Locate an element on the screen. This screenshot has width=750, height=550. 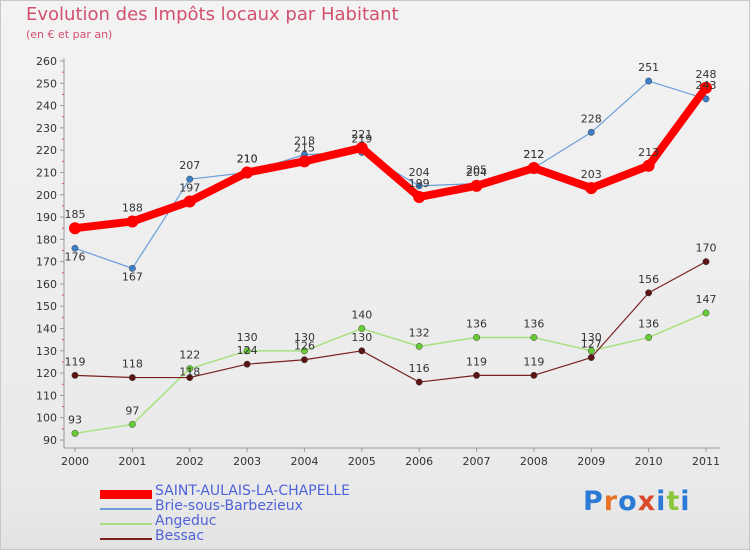
data-label: 243 is located at coordinates (706, 85).